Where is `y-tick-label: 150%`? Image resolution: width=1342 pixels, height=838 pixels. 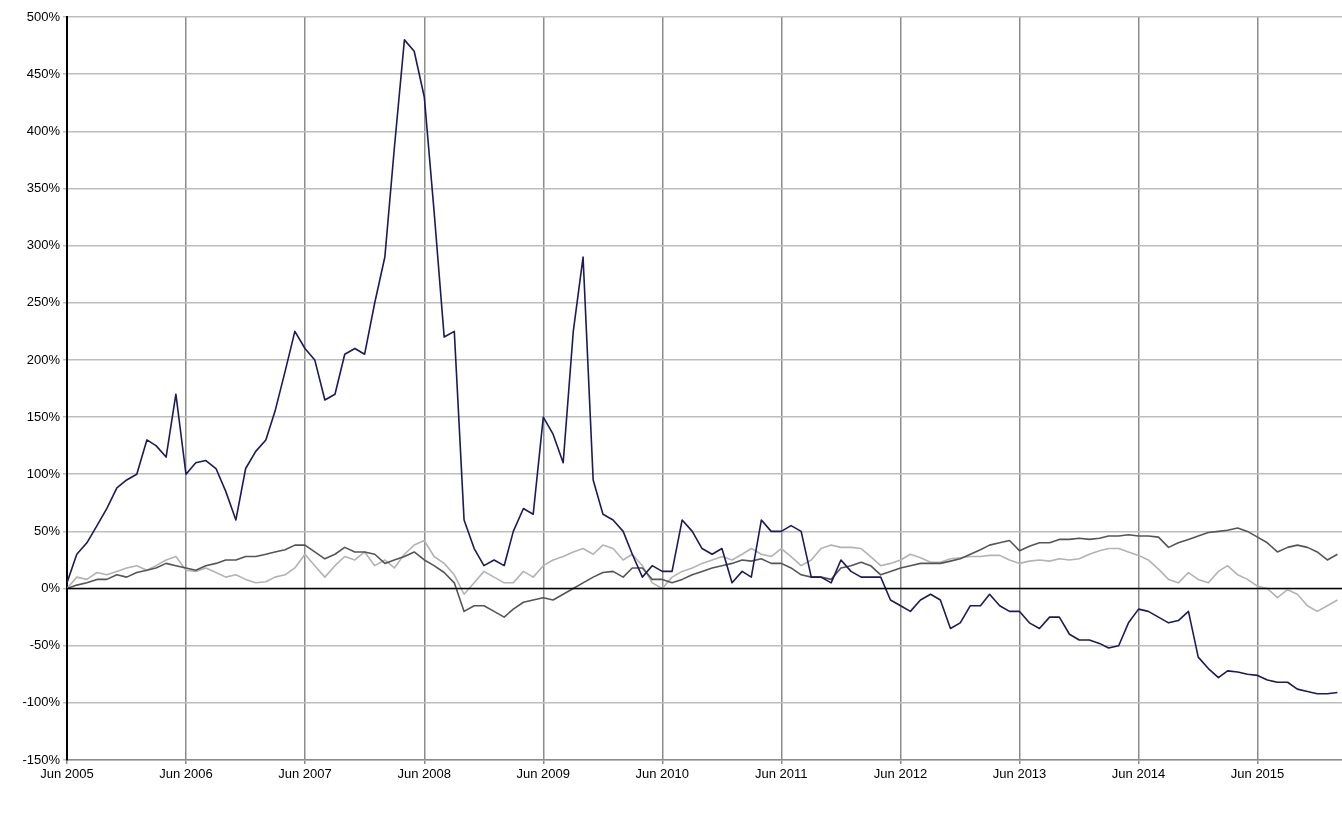 y-tick-label: 150% is located at coordinates (43, 416).